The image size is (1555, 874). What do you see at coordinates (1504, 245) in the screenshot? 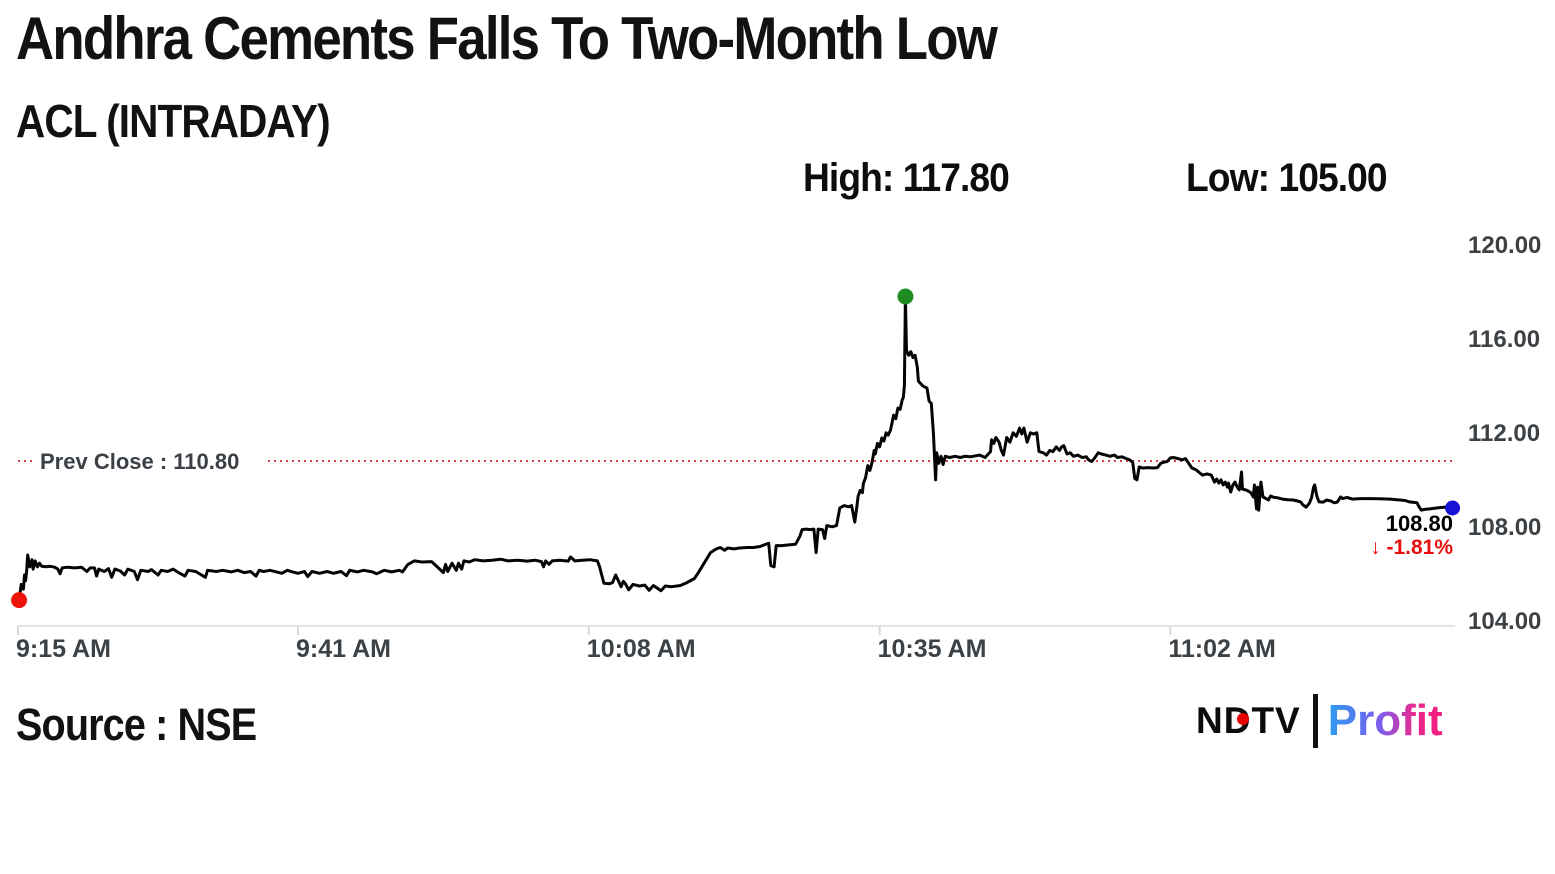
I see `y-axis-tick-label: 120.00` at bounding box center [1504, 245].